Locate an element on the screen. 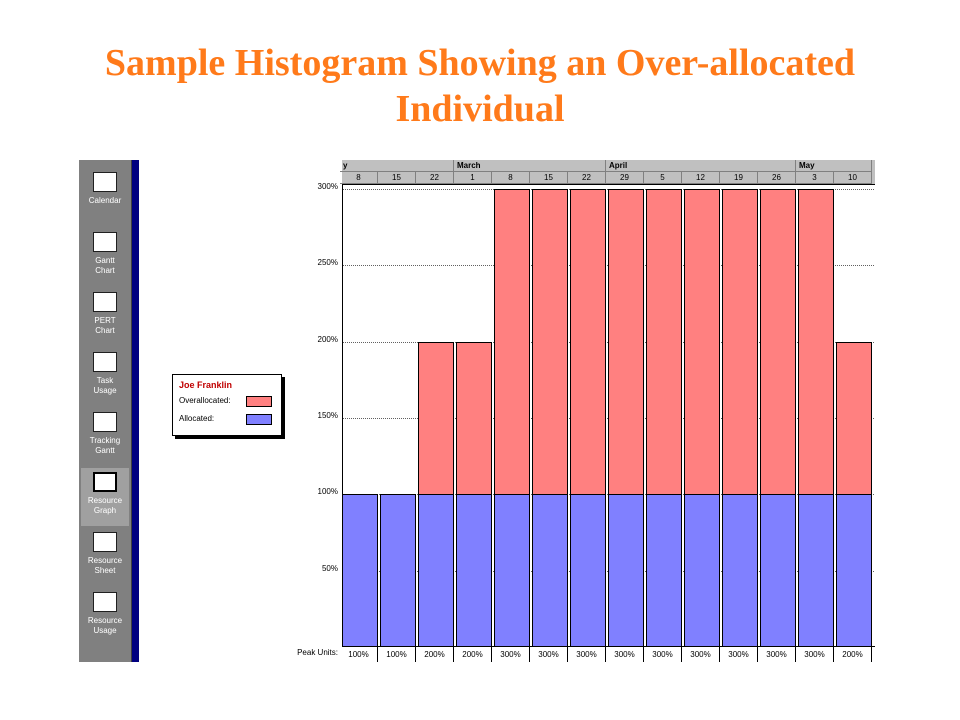 The image size is (960, 720). timescale-day: 29 is located at coordinates (625, 178).